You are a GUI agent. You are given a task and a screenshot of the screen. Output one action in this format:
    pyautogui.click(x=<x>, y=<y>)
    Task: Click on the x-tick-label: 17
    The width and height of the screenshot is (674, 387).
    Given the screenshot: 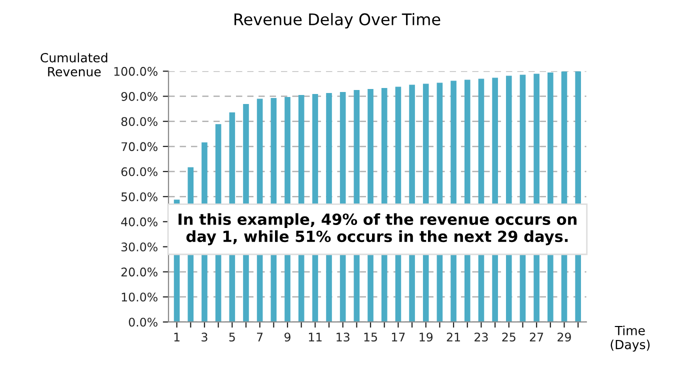 What is the action you would take?
    pyautogui.click(x=398, y=337)
    